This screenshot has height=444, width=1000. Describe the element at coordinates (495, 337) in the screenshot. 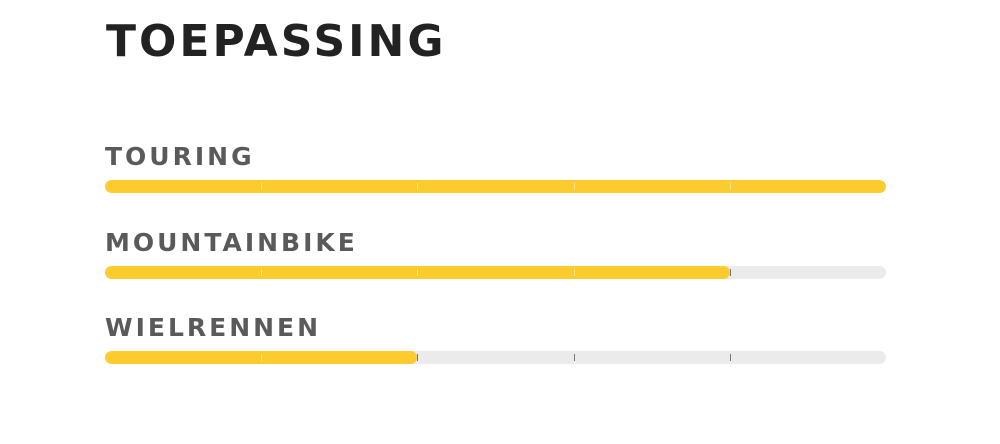

I see `rating-wielrennen: WIELRENNEN` at that location.